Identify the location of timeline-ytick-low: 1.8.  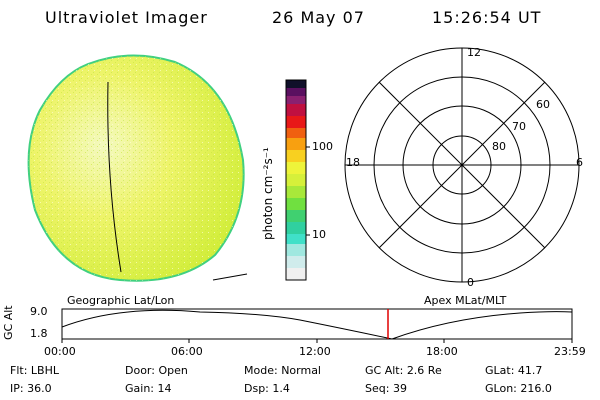
(39, 333).